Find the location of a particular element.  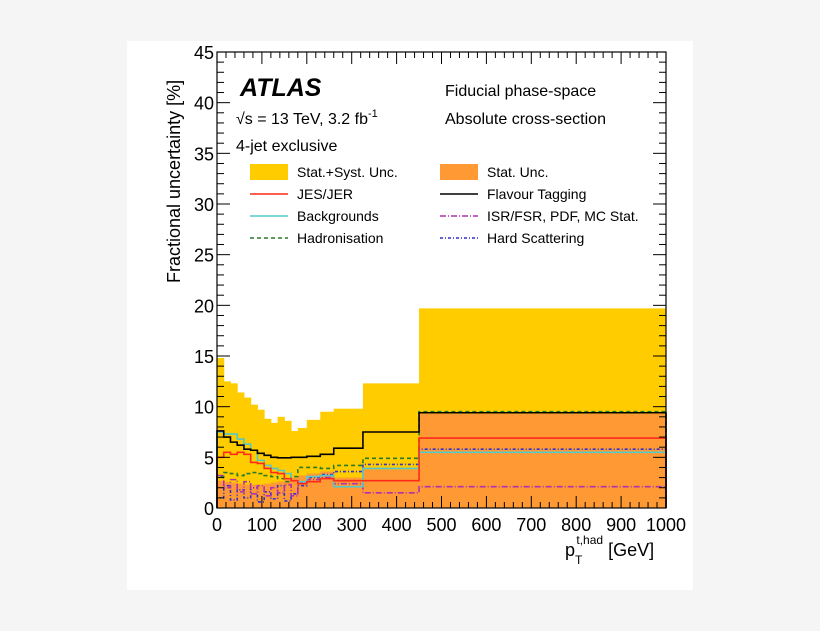

y-tick-label: 5 is located at coordinates (209, 458).